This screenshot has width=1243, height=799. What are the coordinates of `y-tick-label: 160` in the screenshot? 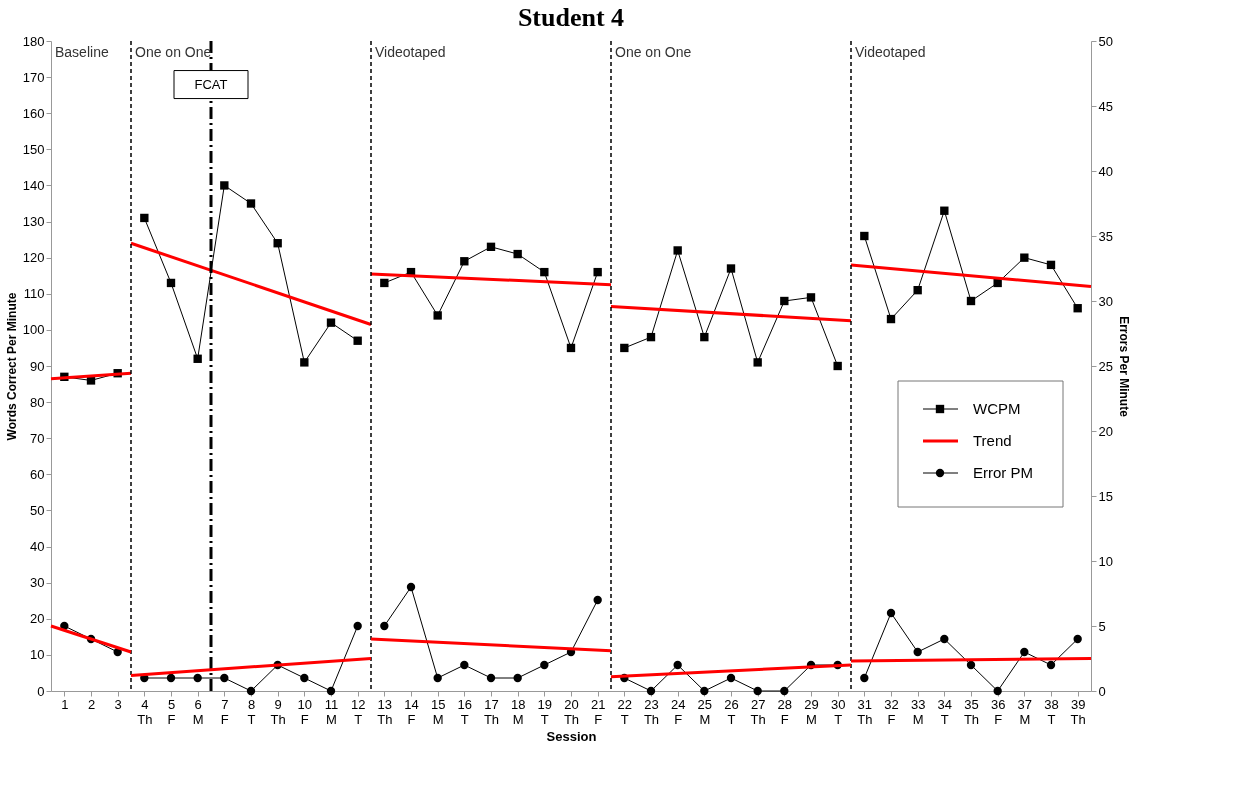 It's located at (33, 113).